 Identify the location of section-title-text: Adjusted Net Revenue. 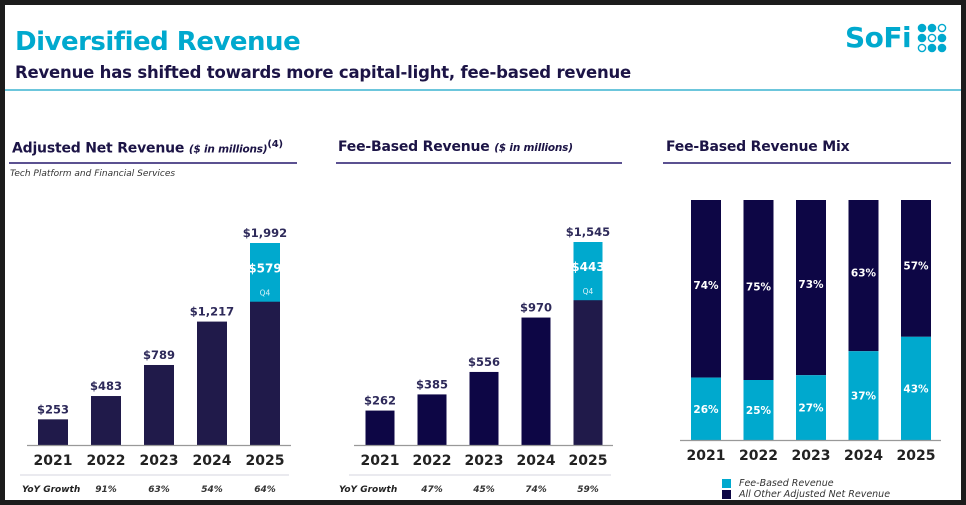
(98, 148).